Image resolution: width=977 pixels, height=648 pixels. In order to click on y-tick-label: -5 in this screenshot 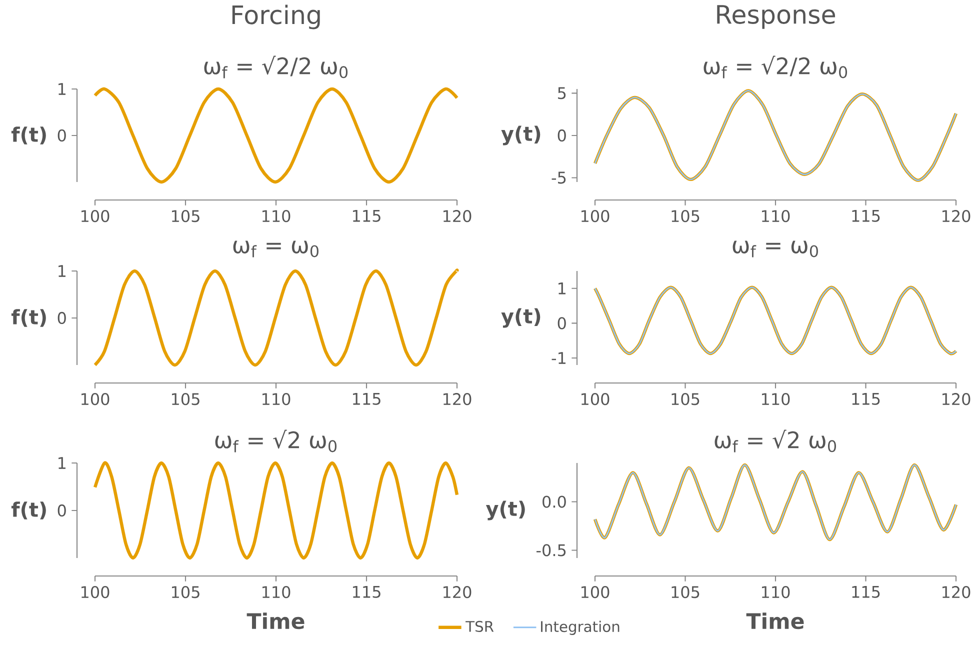, I will do `click(559, 178)`.